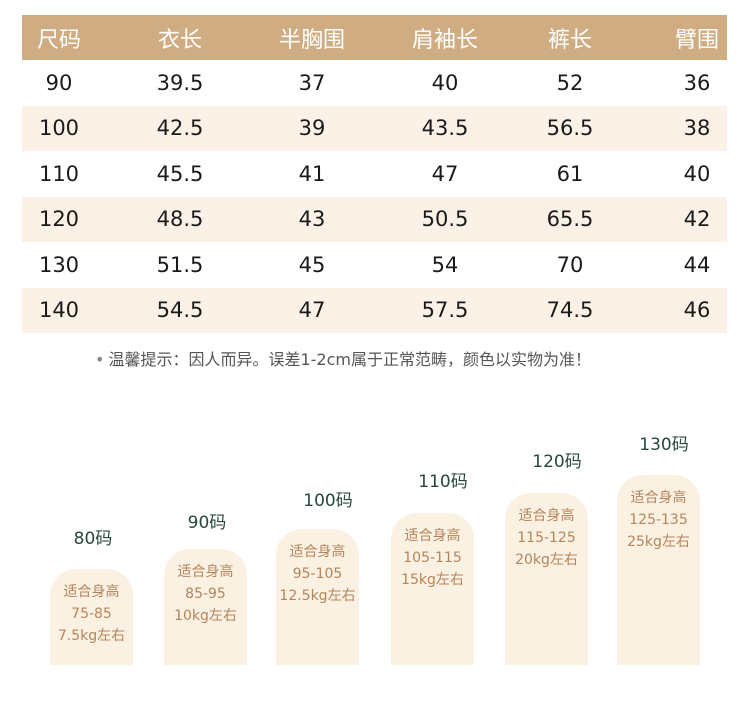 This screenshot has height=718, width=750. What do you see at coordinates (697, 173) in the screenshot?
I see `cell-arm: 40` at bounding box center [697, 173].